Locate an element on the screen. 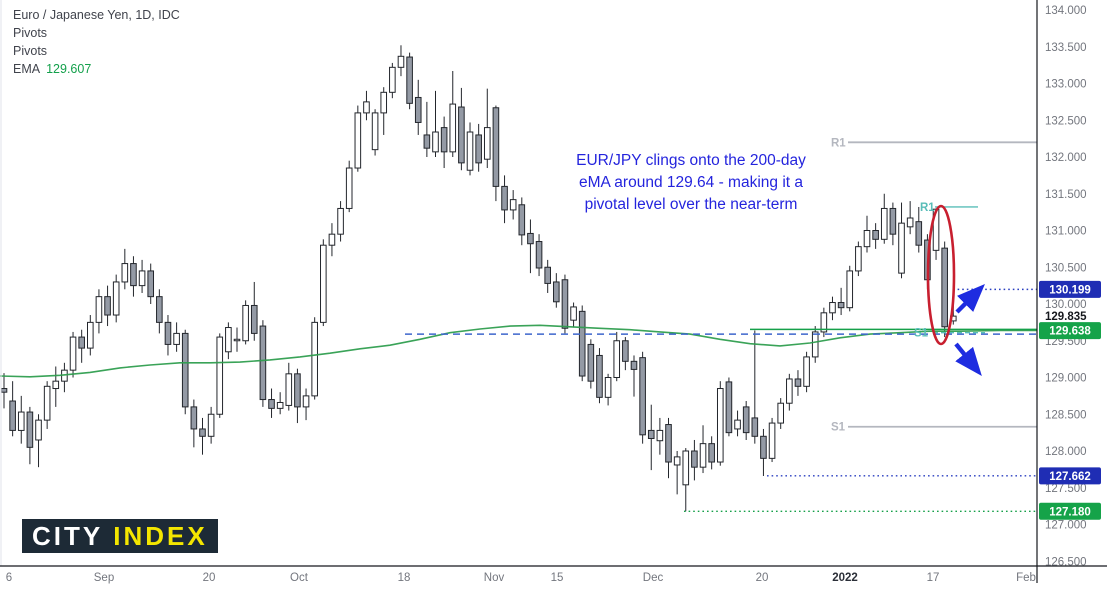 The width and height of the screenshot is (1107, 599). price-tick: 127.000 is located at coordinates (1066, 526).